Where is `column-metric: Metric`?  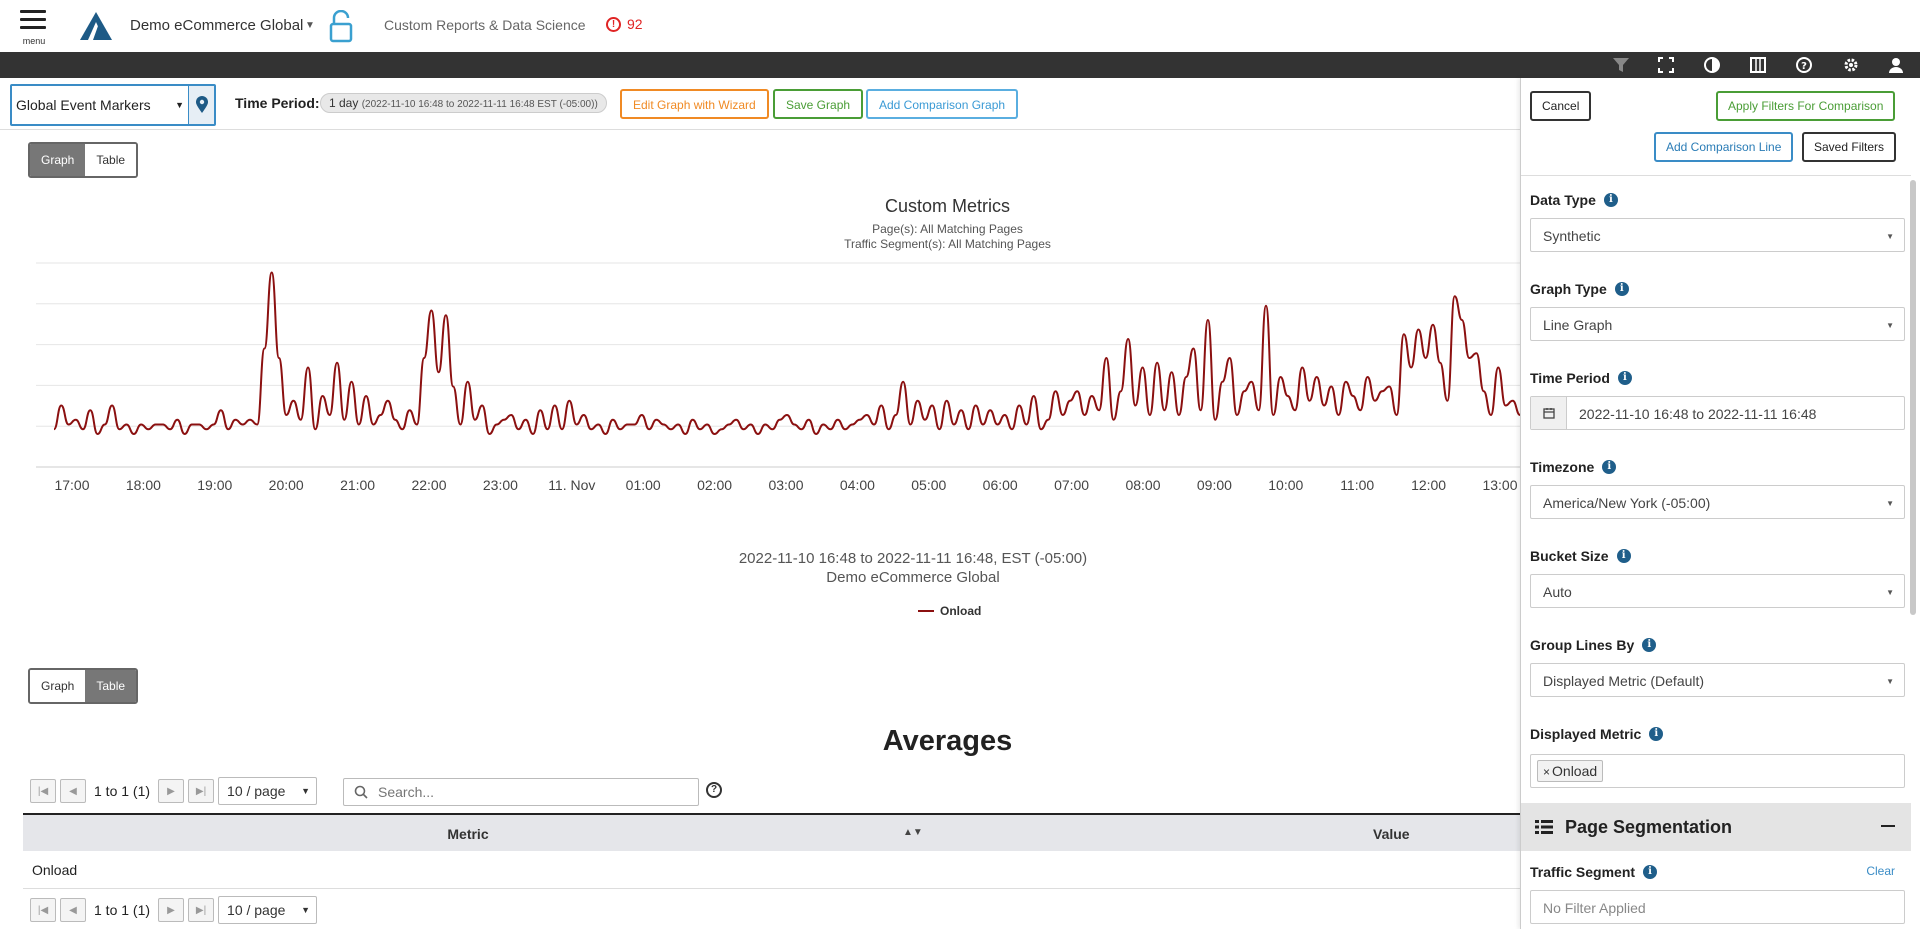
column-metric: Metric is located at coordinates (468, 834).